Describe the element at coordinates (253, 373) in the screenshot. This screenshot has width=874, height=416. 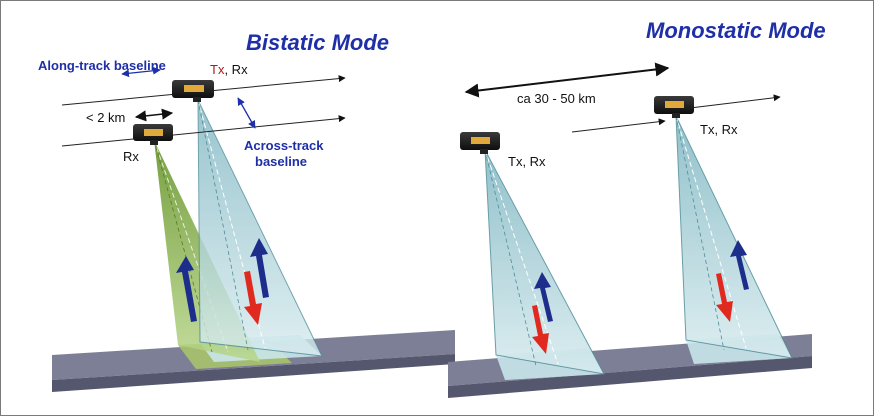
I see `ground-strip-side` at that location.